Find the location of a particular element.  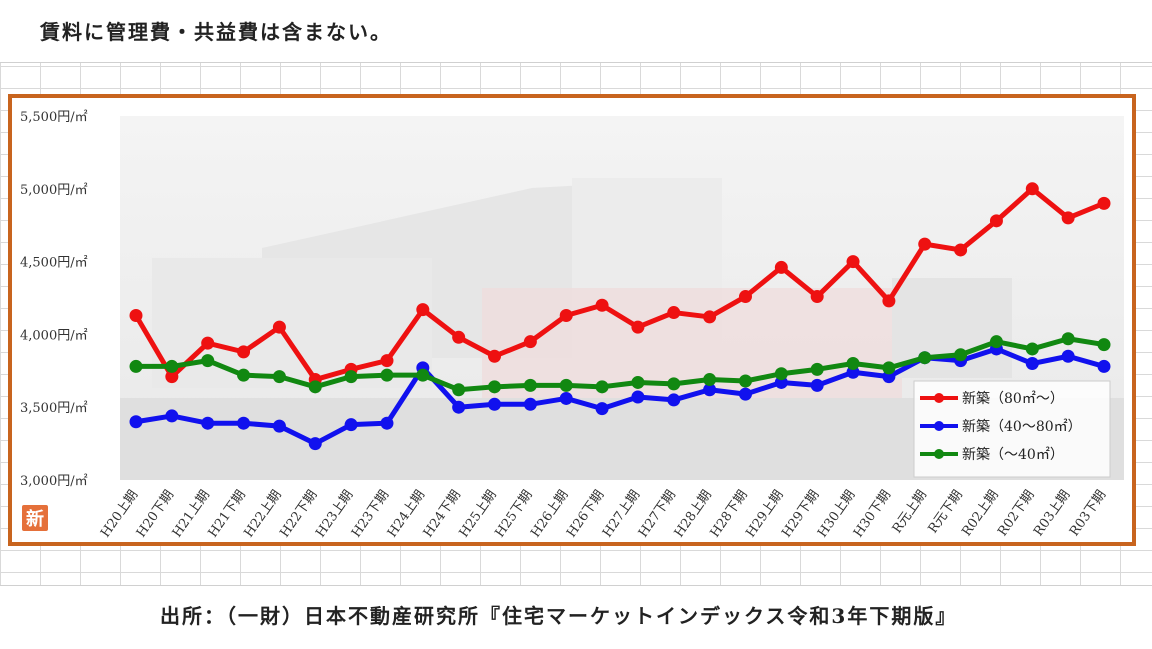

new-badge-icon: 新 is located at coordinates (35, 518).